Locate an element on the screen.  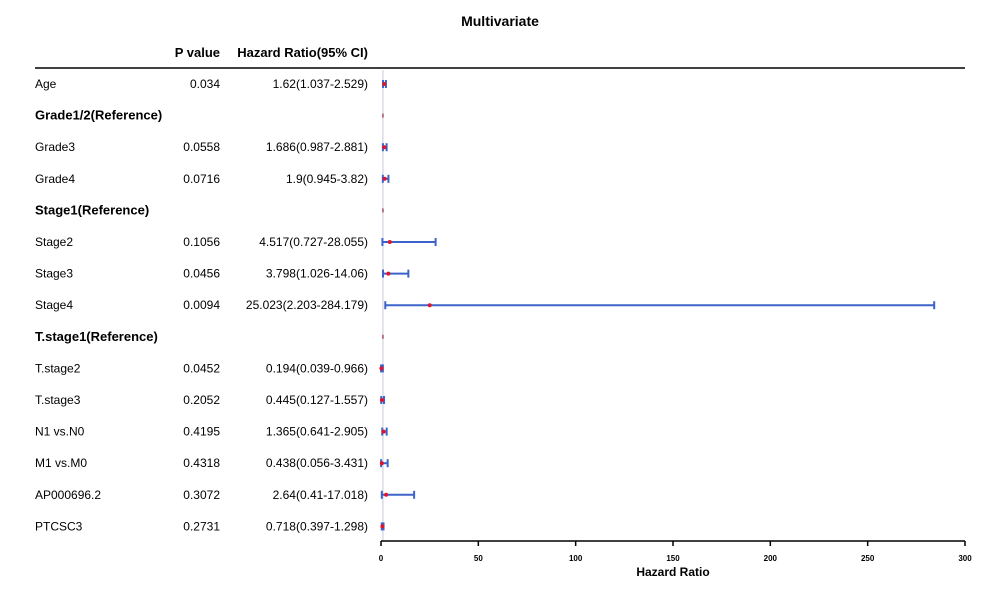
chart-title: Multivariate is located at coordinates (500, 21).